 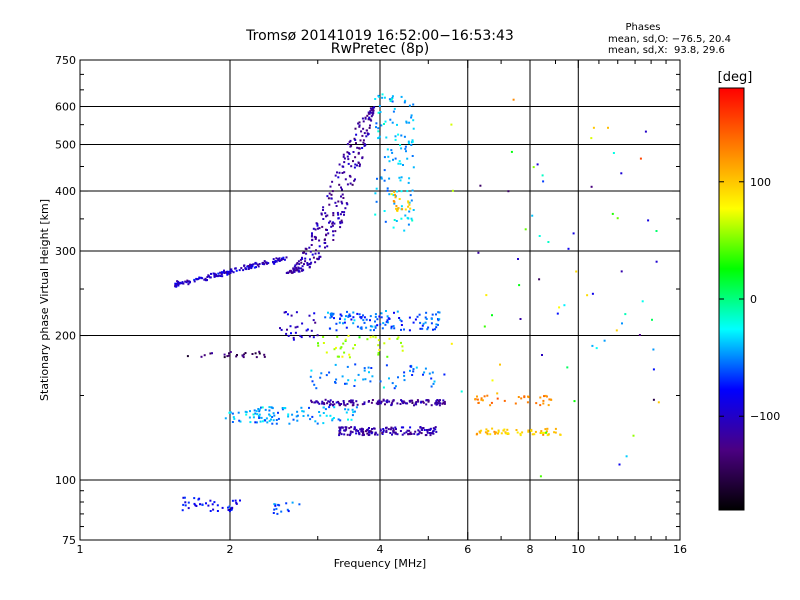 I want to click on x-axis-label: Frequency [MHz], so click(x=380, y=563).